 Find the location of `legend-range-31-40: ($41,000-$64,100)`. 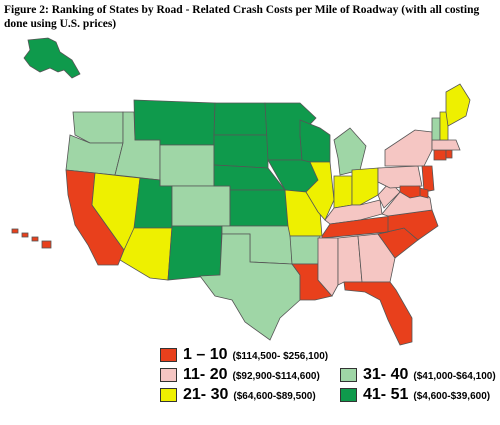

legend-range-31-40: ($41,000-$64,100) is located at coordinates (454, 376).